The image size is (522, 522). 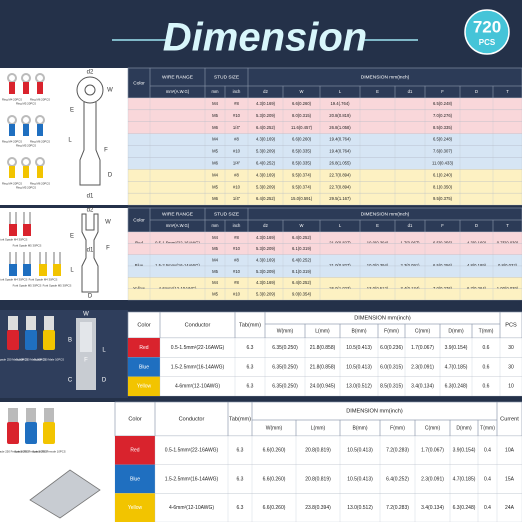 I want to click on cell-text: 3.9(0.154), so click(x=456, y=348).